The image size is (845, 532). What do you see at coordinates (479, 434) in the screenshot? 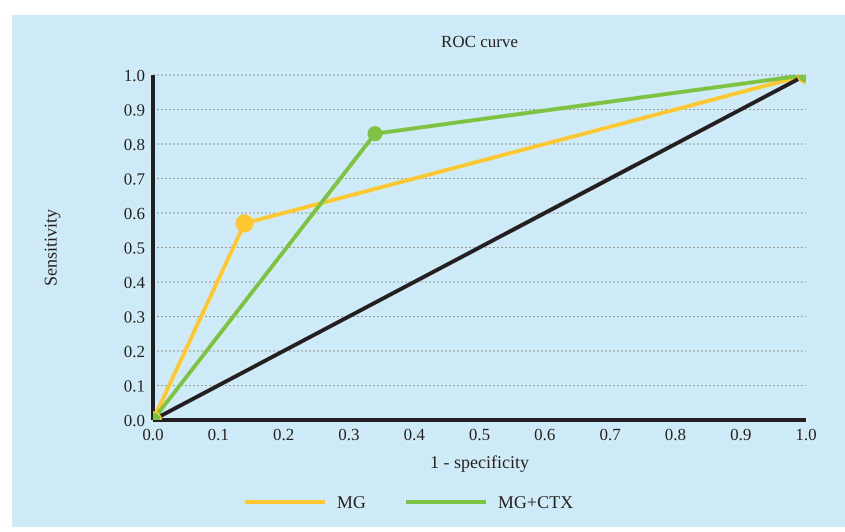
I see `x-tick-label: 0.5` at bounding box center [479, 434].